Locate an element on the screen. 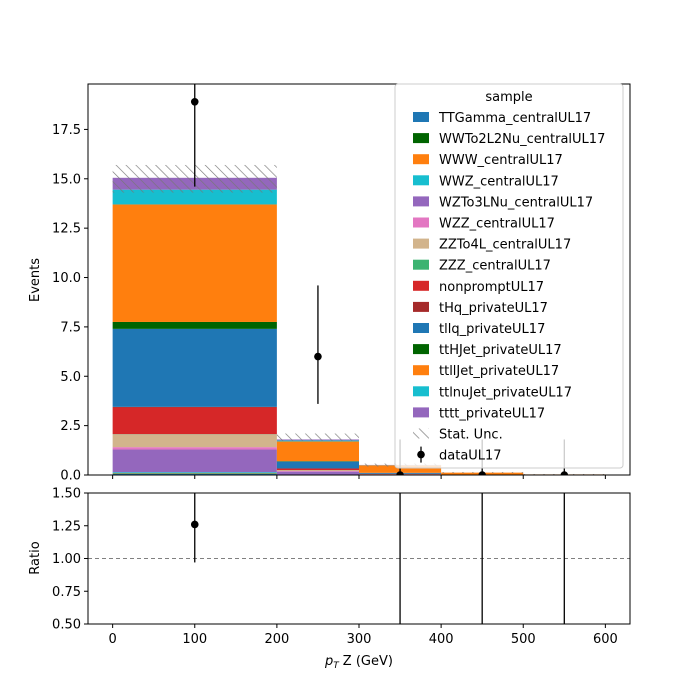  ratio-y-tick-label-2: 1.00 is located at coordinates (66, 559).